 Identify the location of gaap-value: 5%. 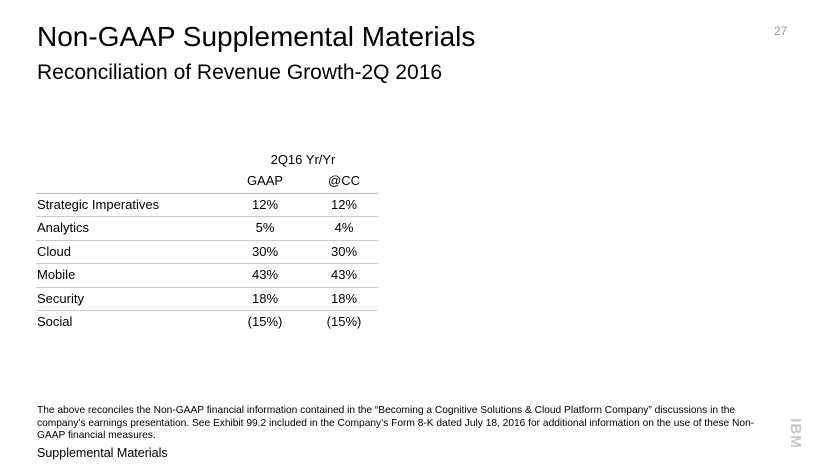
(265, 227).